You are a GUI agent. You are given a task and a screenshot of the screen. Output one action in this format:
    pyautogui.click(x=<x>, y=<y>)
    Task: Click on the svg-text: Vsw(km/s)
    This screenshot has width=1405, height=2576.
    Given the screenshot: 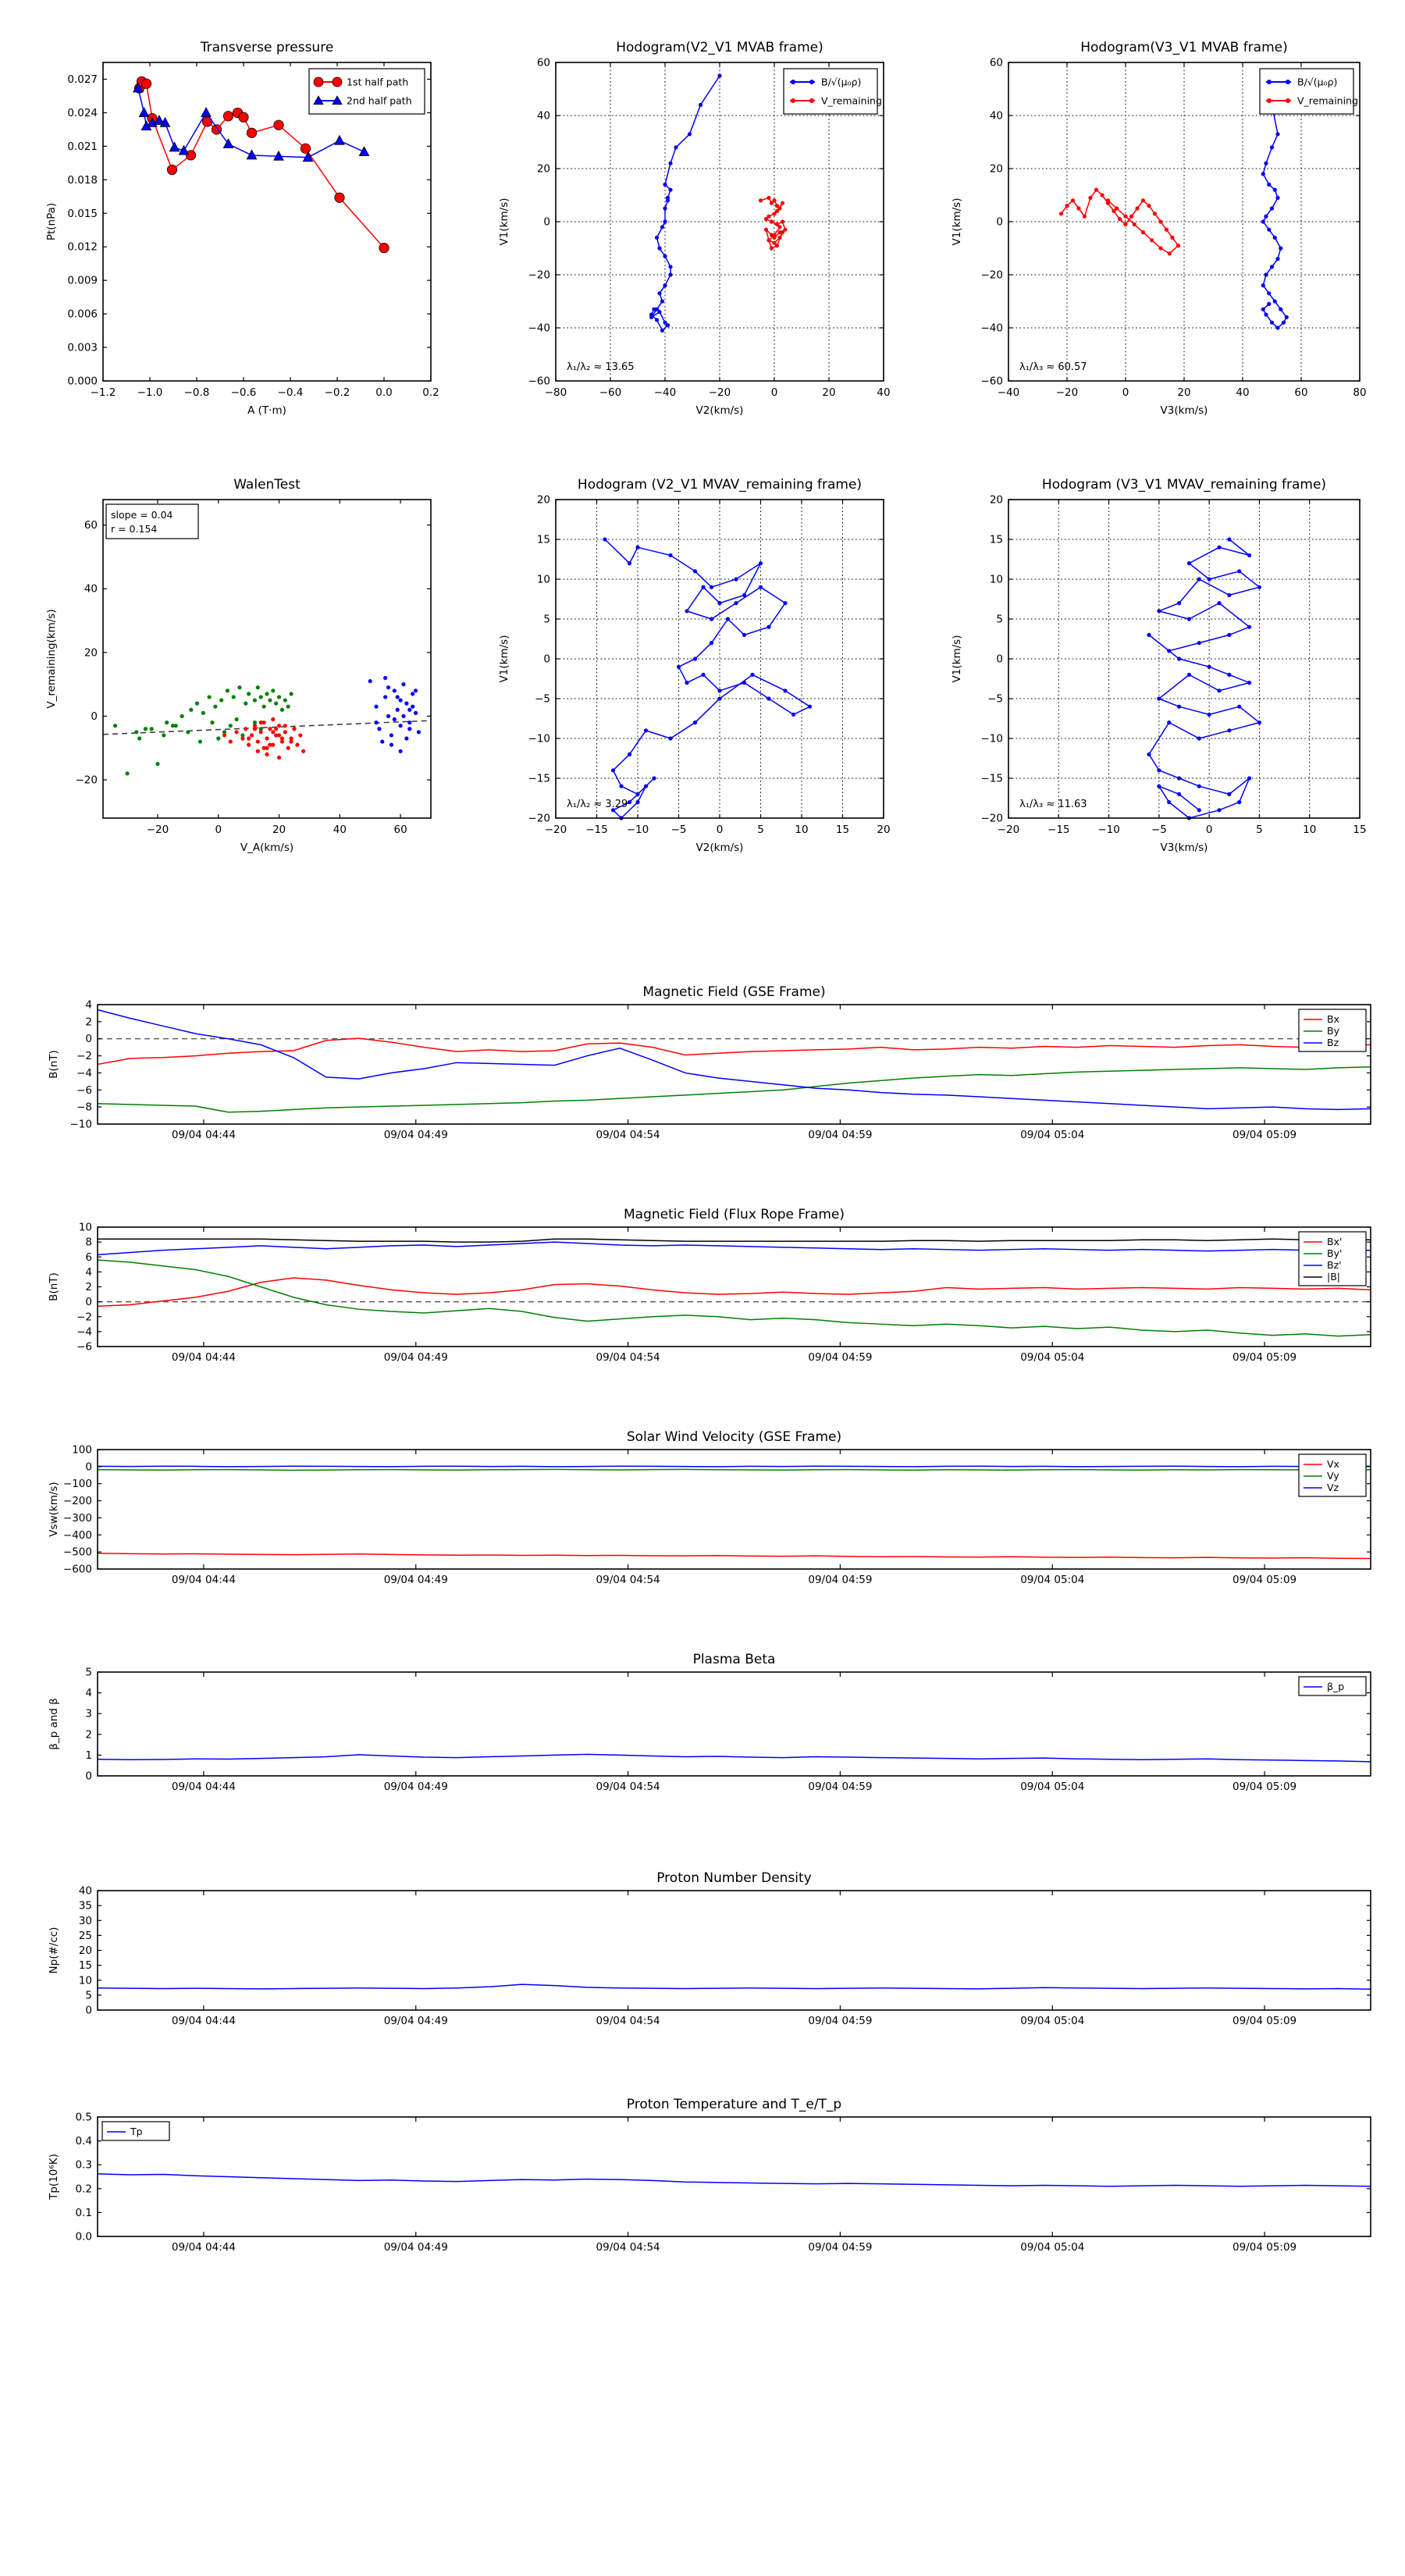 What is the action you would take?
    pyautogui.click(x=54, y=1509)
    